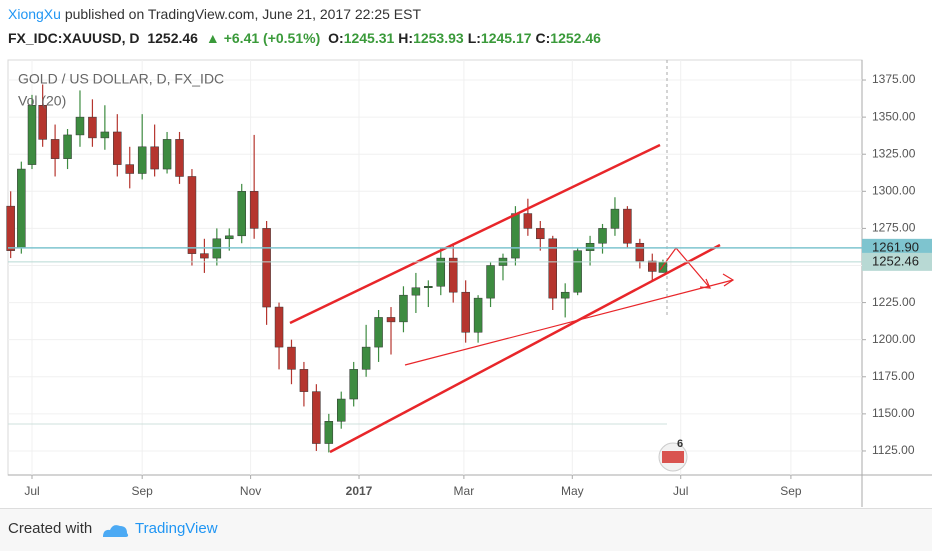 This screenshot has width=932, height=551. I want to click on ohlc-value: 1253.93, so click(438, 38).